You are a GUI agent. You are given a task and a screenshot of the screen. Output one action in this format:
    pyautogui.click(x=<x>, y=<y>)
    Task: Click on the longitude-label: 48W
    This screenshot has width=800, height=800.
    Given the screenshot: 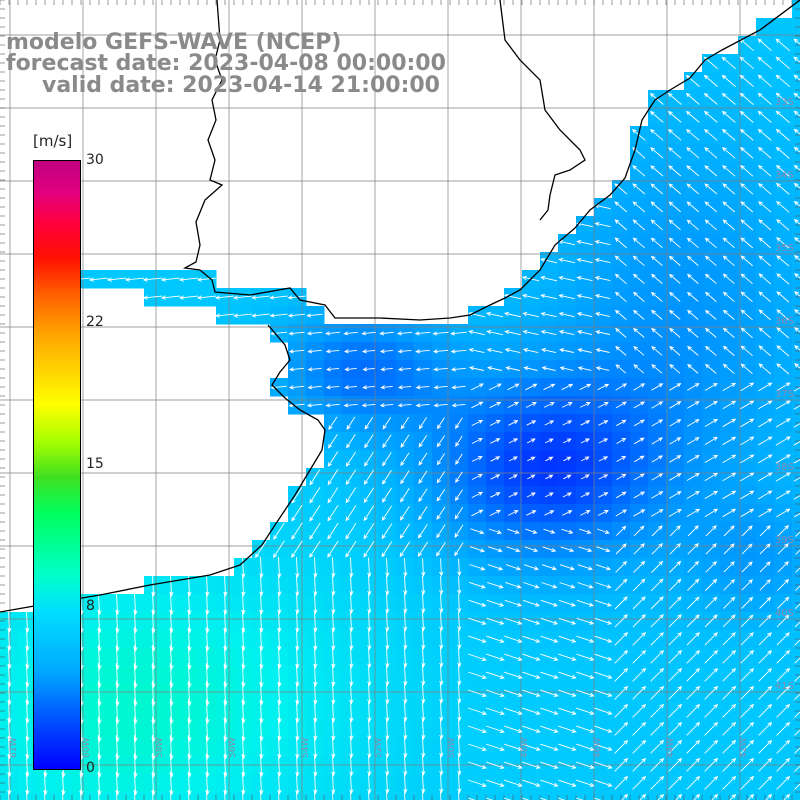 What is the action you would take?
    pyautogui.click(x=525, y=748)
    